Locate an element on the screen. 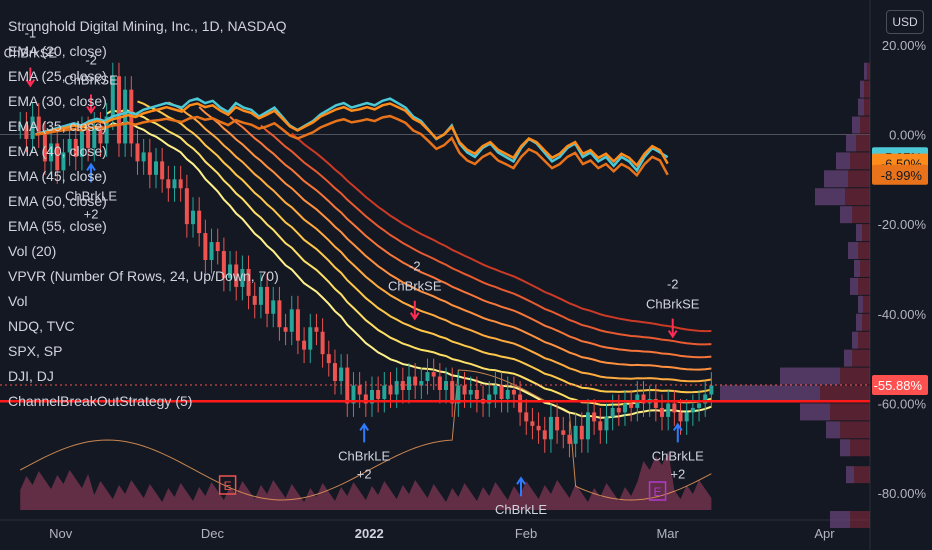 This screenshot has height=550, width=932. legend-item: NDQ, TVC is located at coordinates (41, 326).